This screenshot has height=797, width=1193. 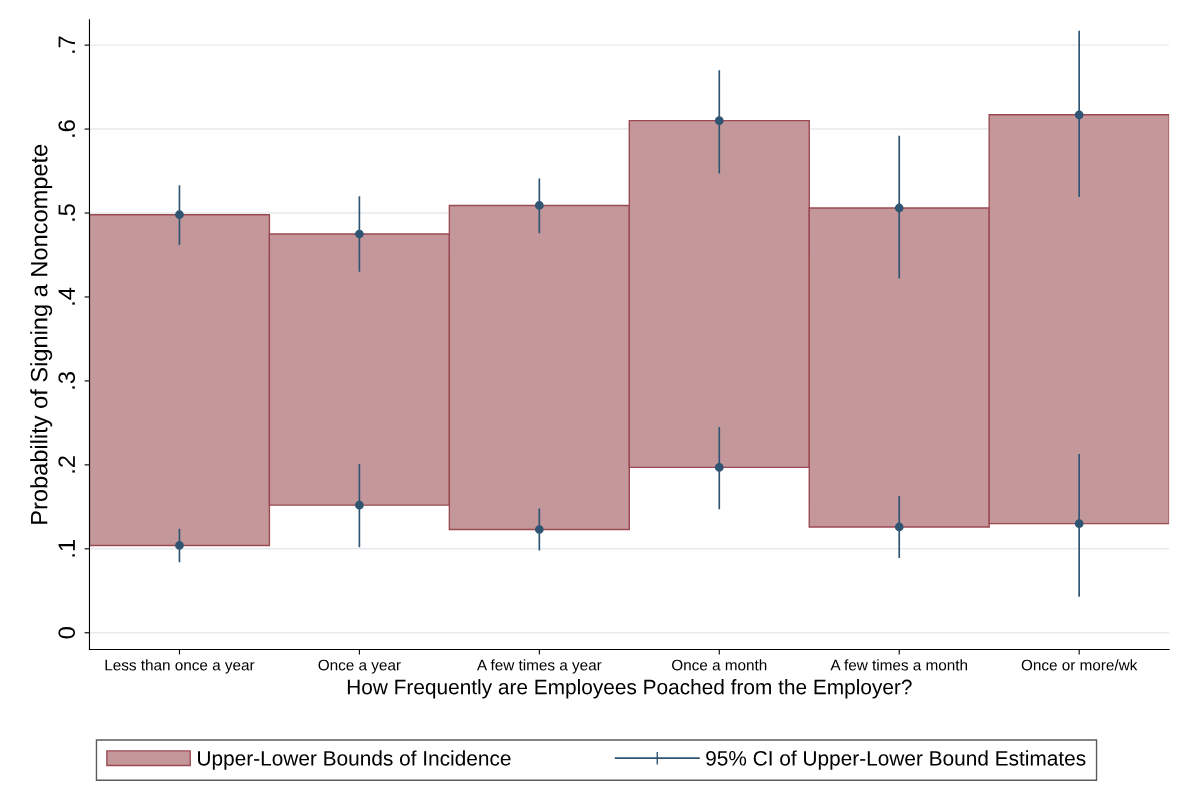 What do you see at coordinates (359, 666) in the screenshot?
I see `x-tick-label: Once a year` at bounding box center [359, 666].